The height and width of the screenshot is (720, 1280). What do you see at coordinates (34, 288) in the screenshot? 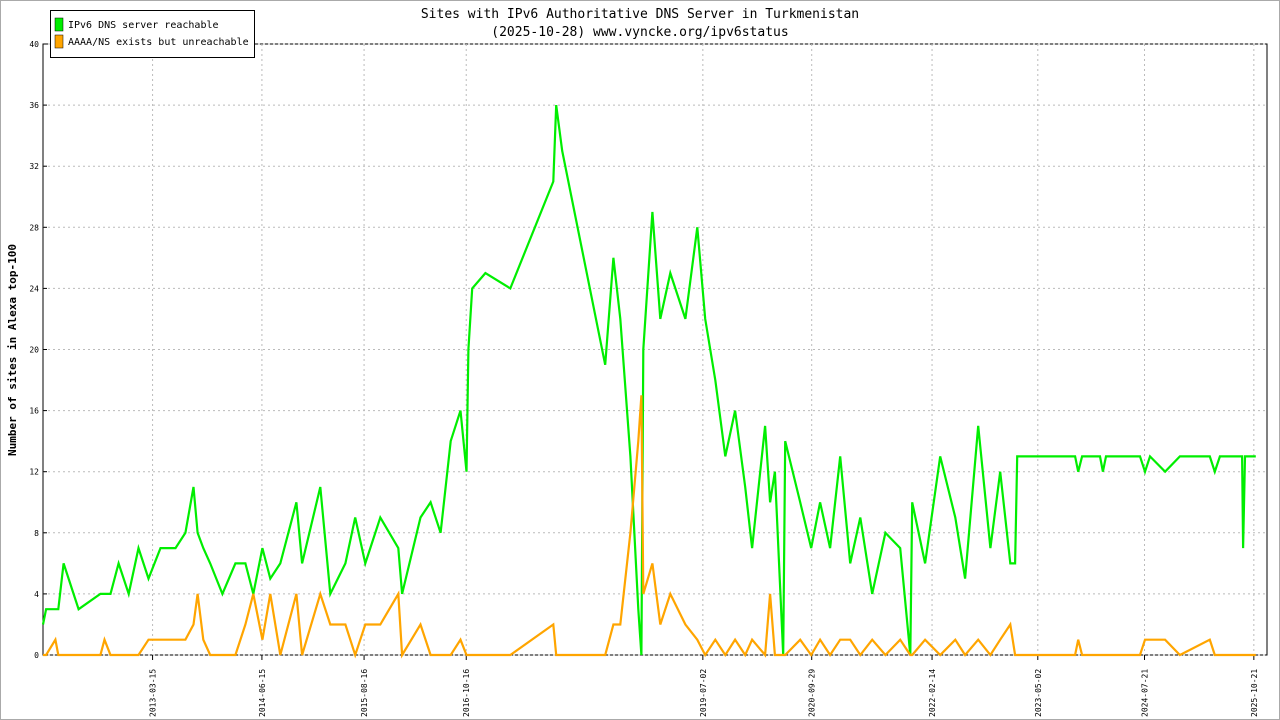
I see `y-tick-label: 24` at bounding box center [34, 288].